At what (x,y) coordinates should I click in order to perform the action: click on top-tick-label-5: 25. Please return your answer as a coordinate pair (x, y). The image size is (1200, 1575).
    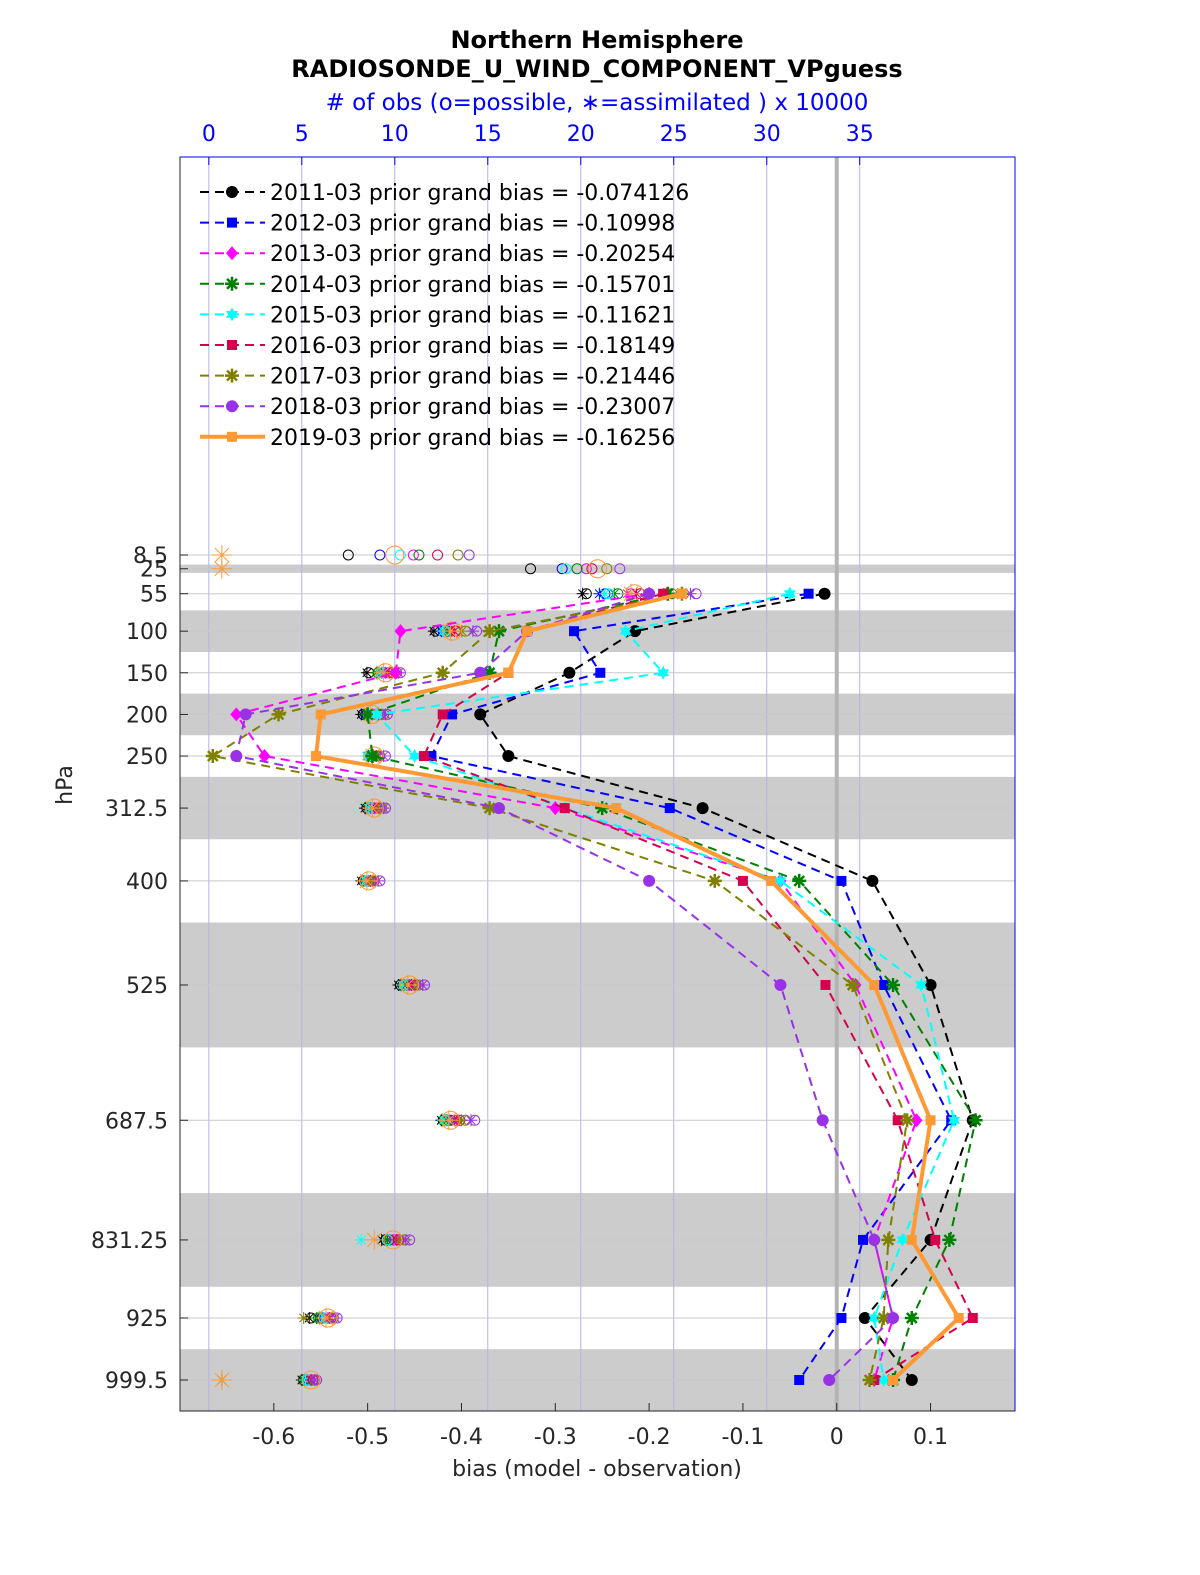
    Looking at the image, I should click on (674, 134).